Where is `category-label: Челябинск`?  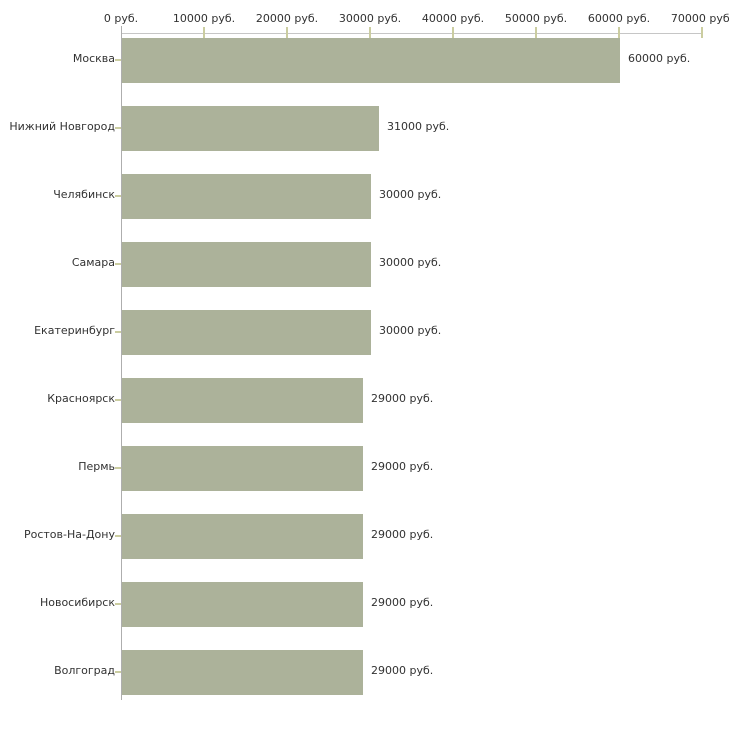 category-label: Челябинск is located at coordinates (84, 194).